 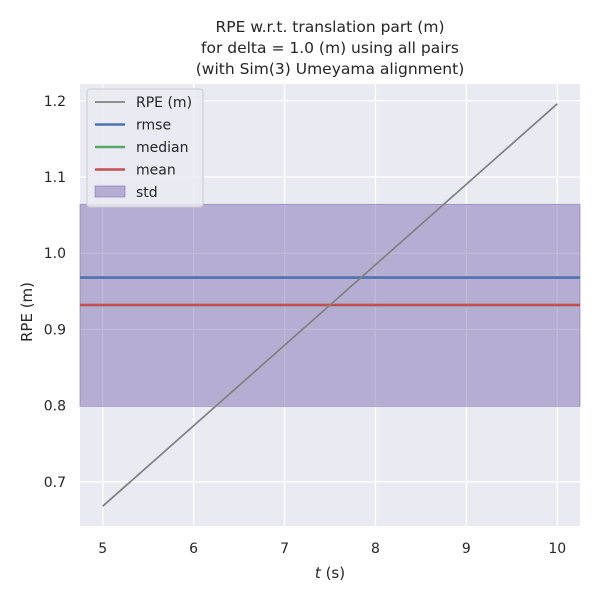 What do you see at coordinates (156, 171) in the screenshot?
I see `legend-label-mean: mean` at bounding box center [156, 171].